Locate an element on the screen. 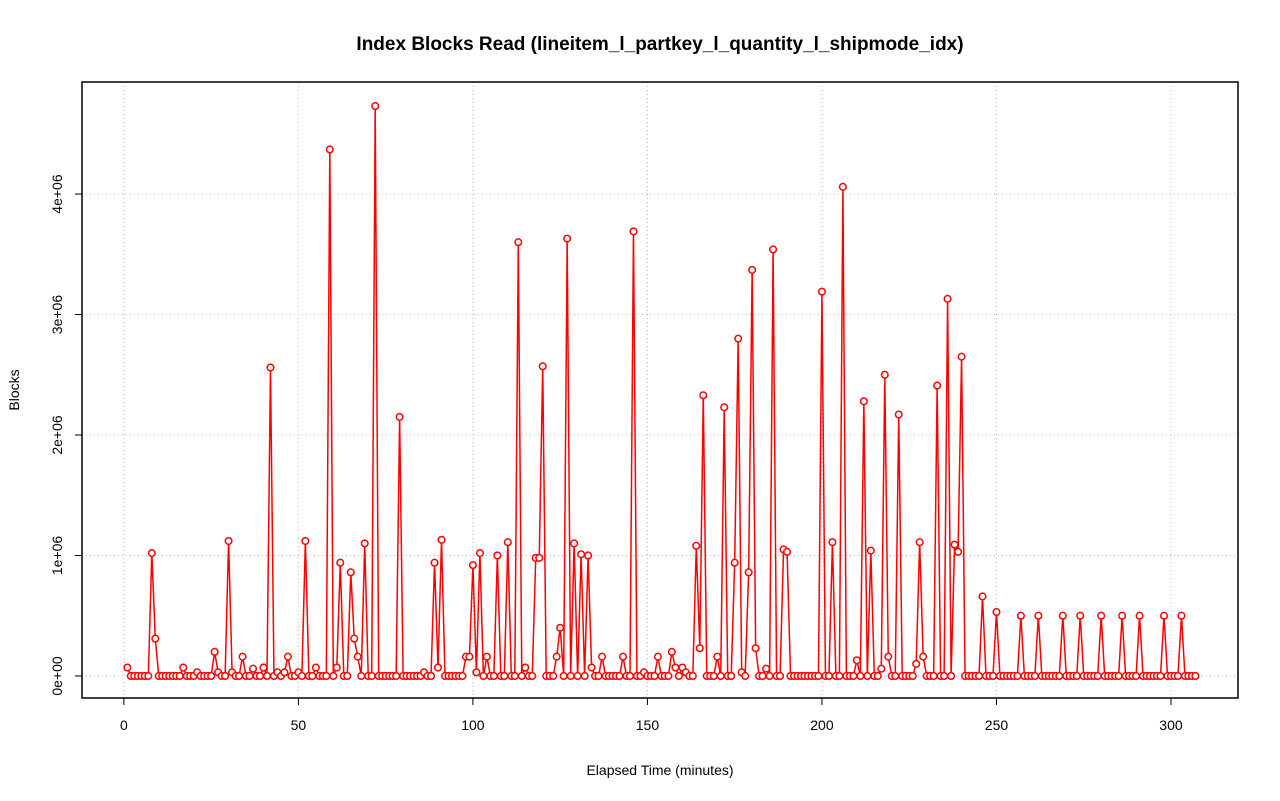 This screenshot has width=1280, height=801. x-tick-label: 0 is located at coordinates (124, 725).